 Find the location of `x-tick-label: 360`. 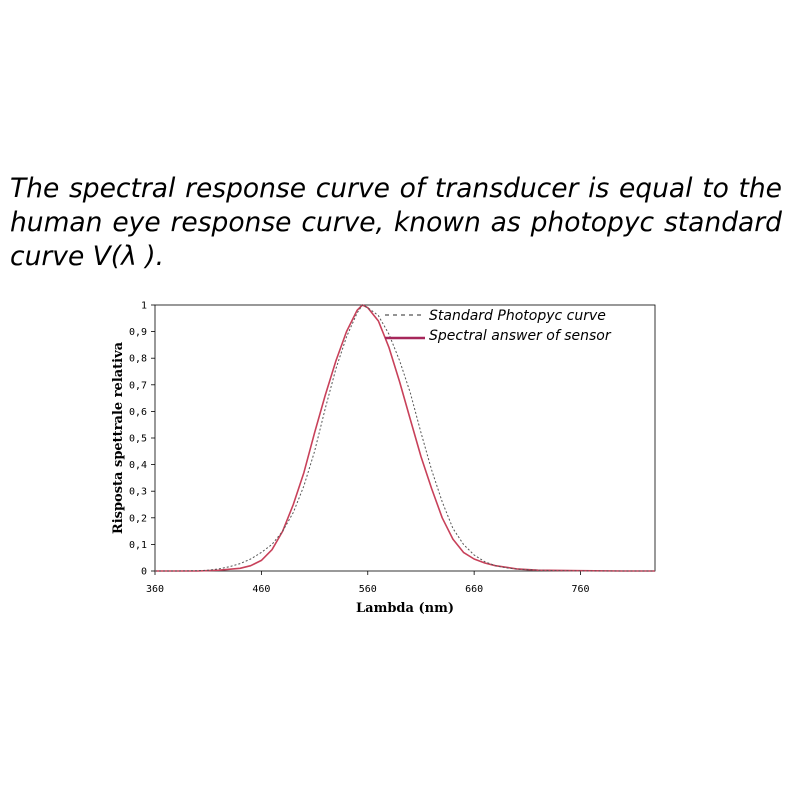

x-tick-label: 360 is located at coordinates (155, 589).